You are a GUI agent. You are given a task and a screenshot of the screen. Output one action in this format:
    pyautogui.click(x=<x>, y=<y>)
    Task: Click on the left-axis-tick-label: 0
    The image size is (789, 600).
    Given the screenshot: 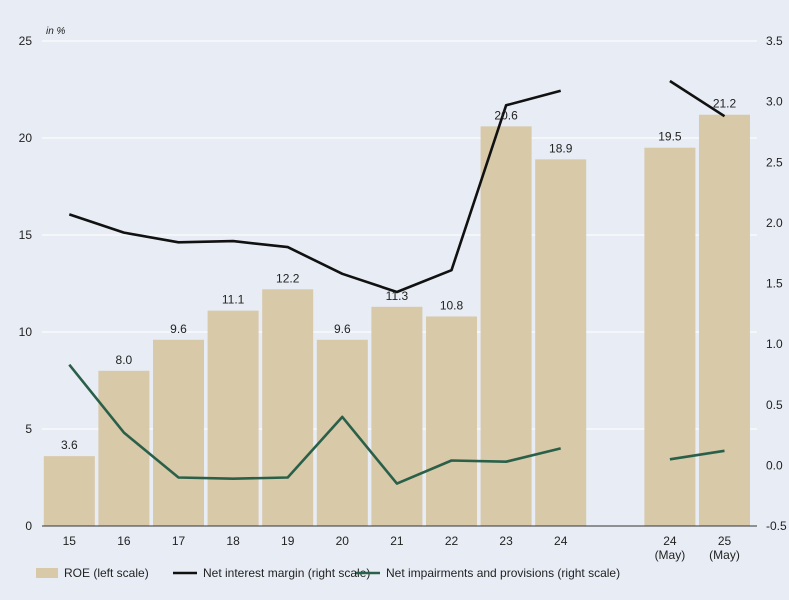 What is the action you would take?
    pyautogui.click(x=28, y=526)
    